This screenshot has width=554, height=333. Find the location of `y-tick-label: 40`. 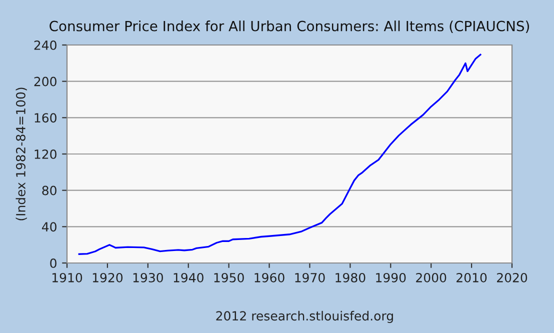

y-tick-label: 40 is located at coordinates (49, 227).